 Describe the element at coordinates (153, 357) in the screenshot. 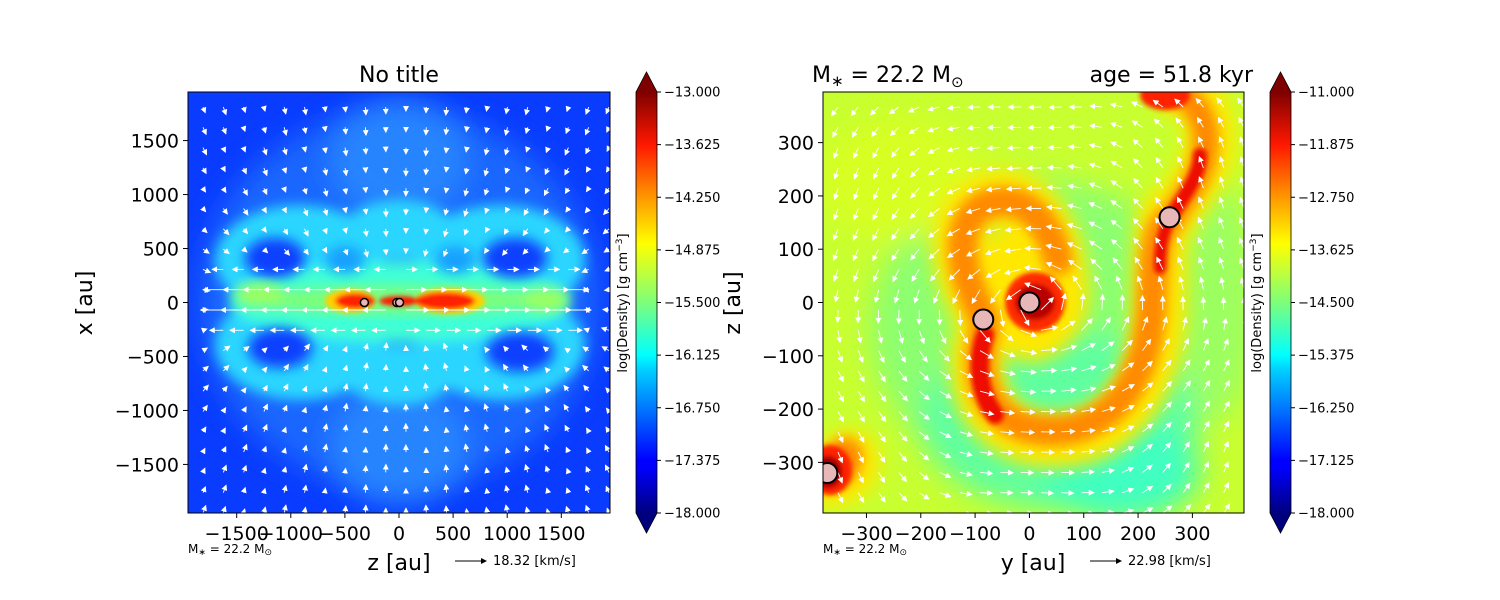

I see `y-tick-label: −500` at that location.